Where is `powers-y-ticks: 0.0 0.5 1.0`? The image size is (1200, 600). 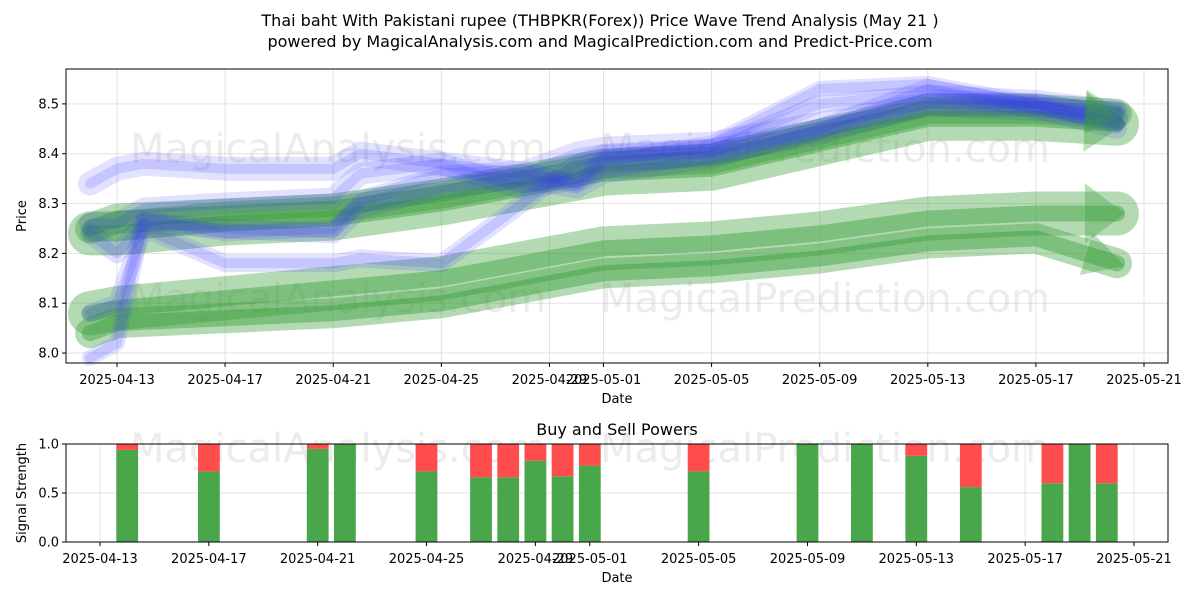
powers-y-ticks: 0.0 0.5 1.0 is located at coordinates (52, 494).